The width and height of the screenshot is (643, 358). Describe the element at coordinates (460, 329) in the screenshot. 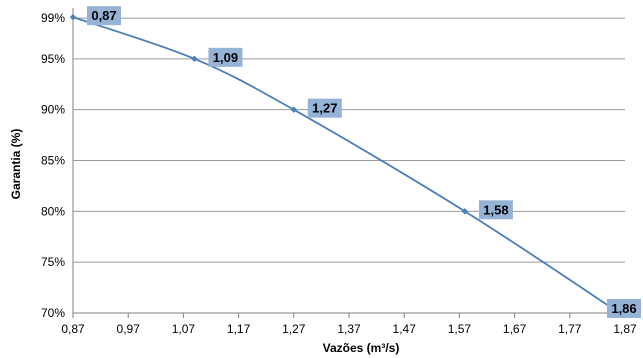

I see `x-tick-label: 1,57` at that location.